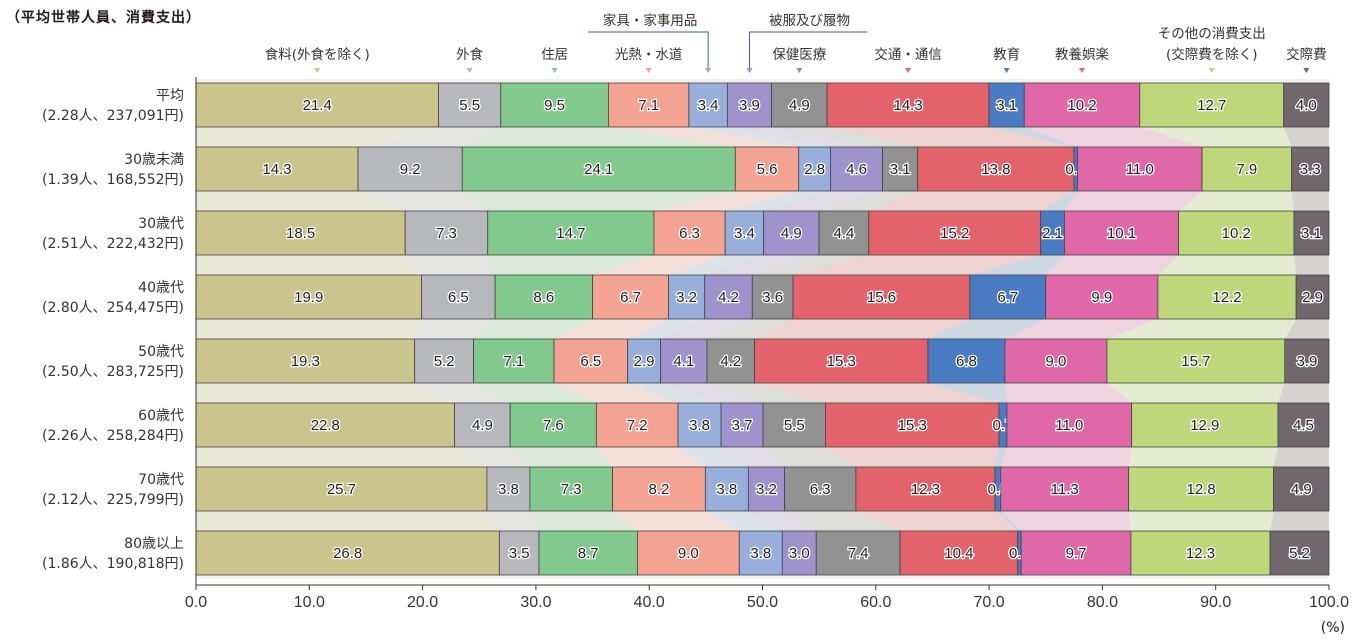 The image size is (1359, 641). Describe the element at coordinates (113, 564) in the screenshot. I see `row-label-detail: (1.86人、190,818円)` at that location.